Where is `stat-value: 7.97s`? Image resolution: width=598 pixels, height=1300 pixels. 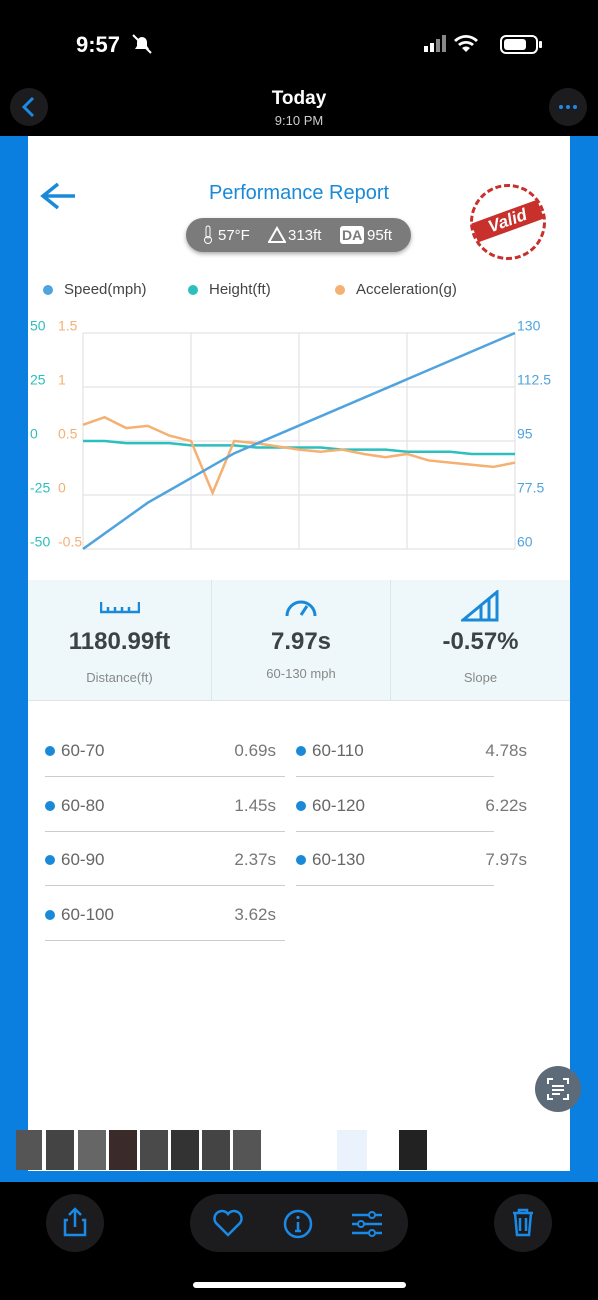 stat-value: 7.97s is located at coordinates (301, 641).